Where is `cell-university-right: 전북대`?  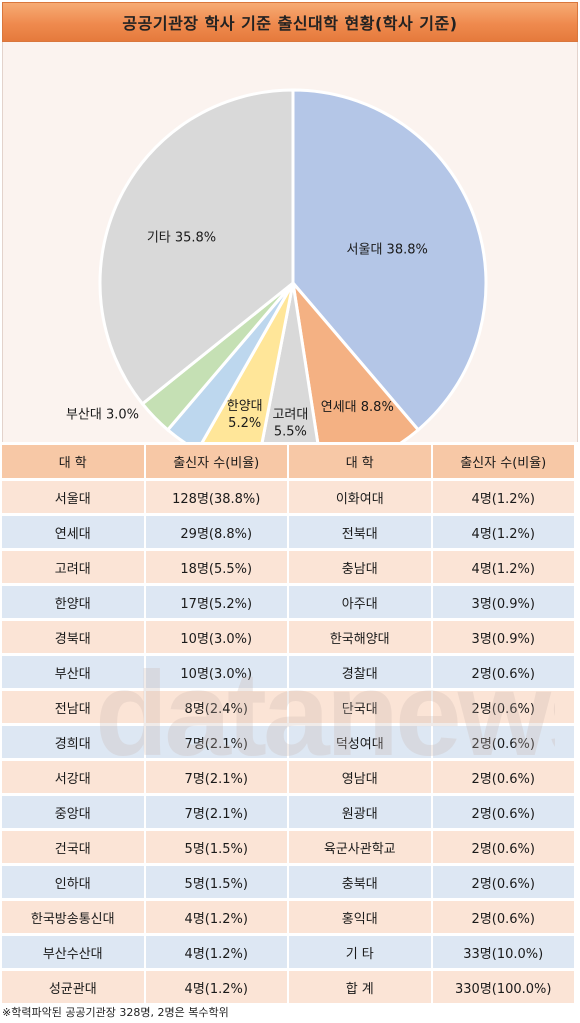 cell-university-right: 전북대 is located at coordinates (361, 533).